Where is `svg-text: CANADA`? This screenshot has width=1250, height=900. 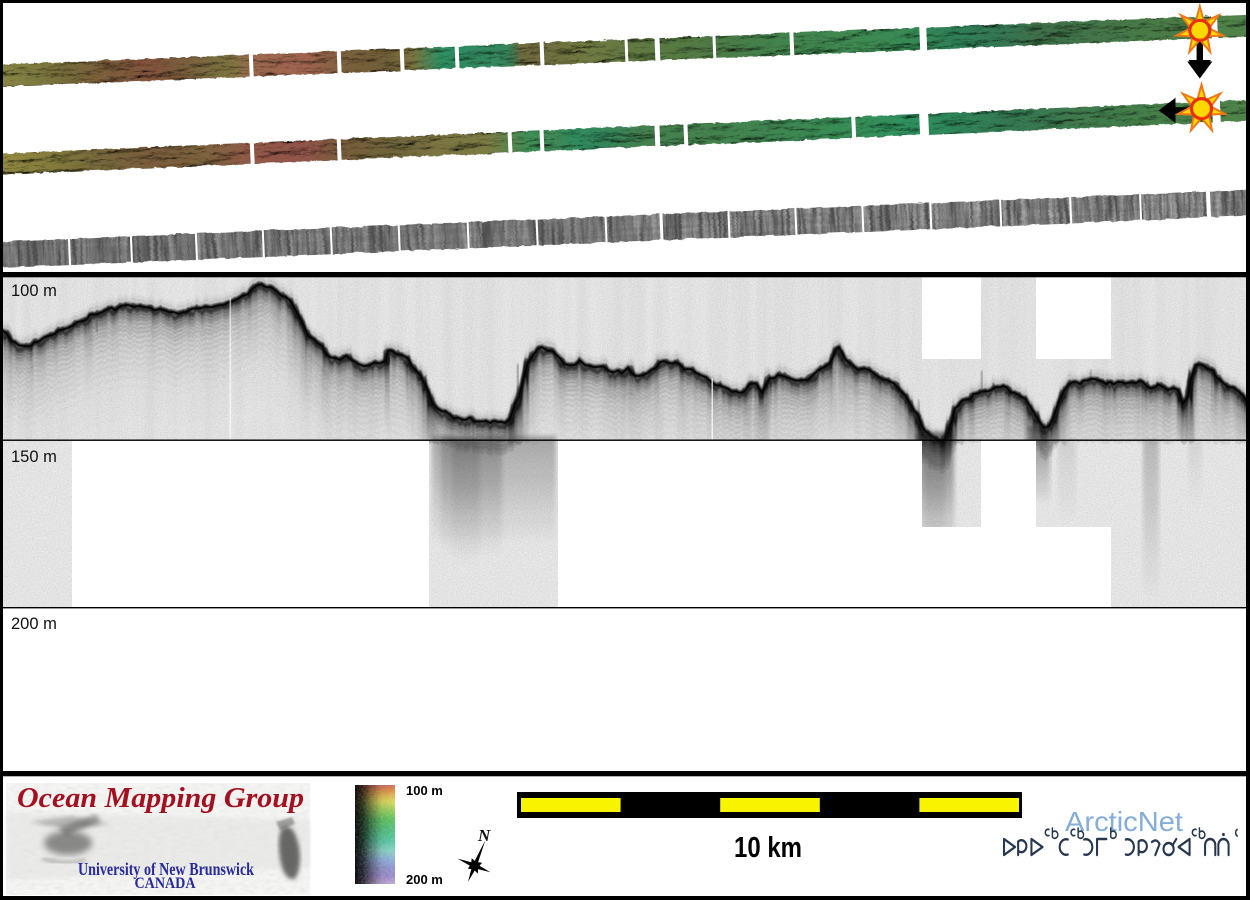
svg-text: CANADA is located at coordinates (166, 883).